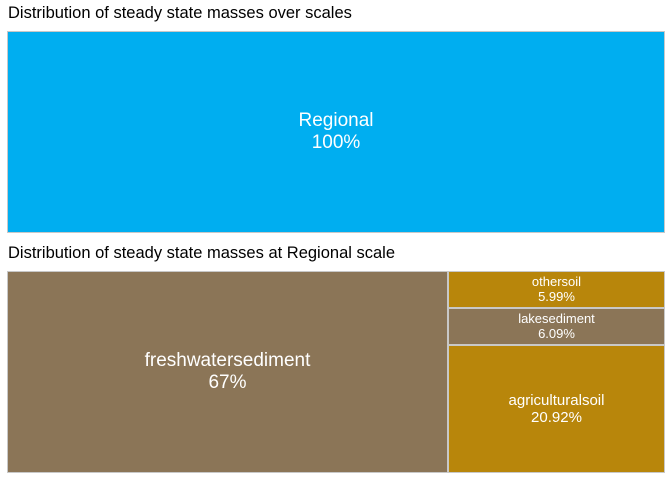 The image size is (672, 480). I want to click on treemap-tile-agriculturalsoil: agriculturalsoil 20.92%, so click(556, 409).